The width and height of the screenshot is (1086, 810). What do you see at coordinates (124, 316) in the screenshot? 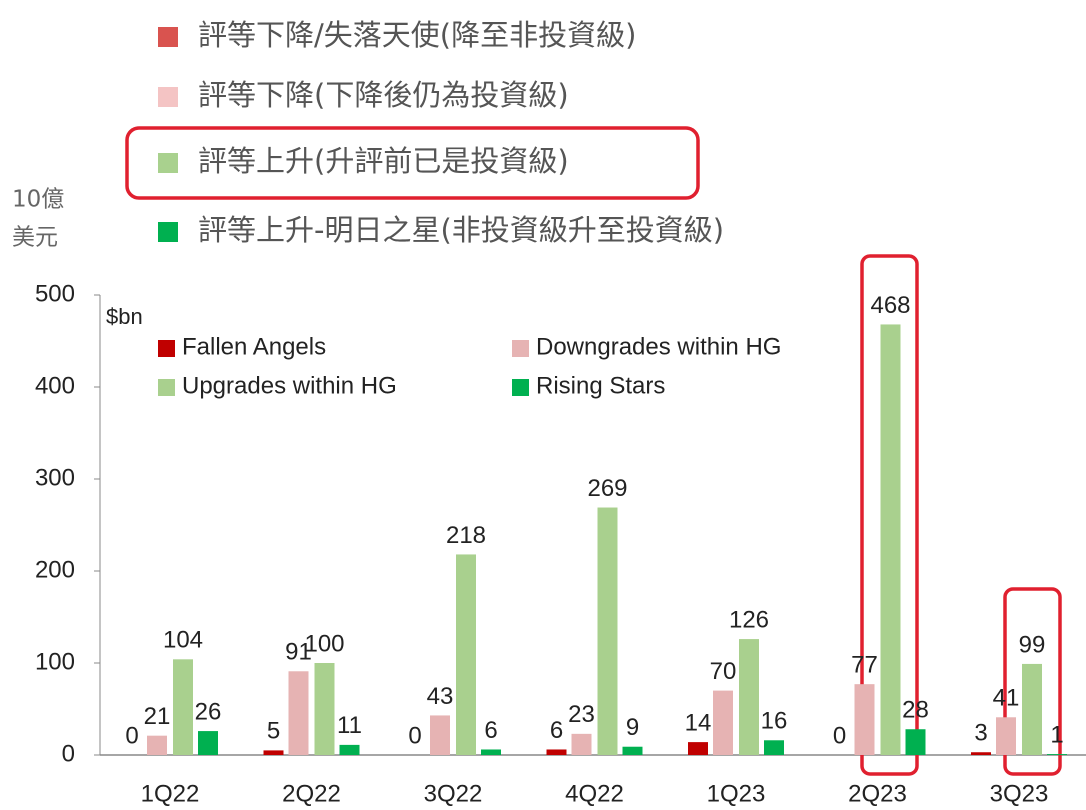
I see `unit-label: $bn` at bounding box center [124, 316].